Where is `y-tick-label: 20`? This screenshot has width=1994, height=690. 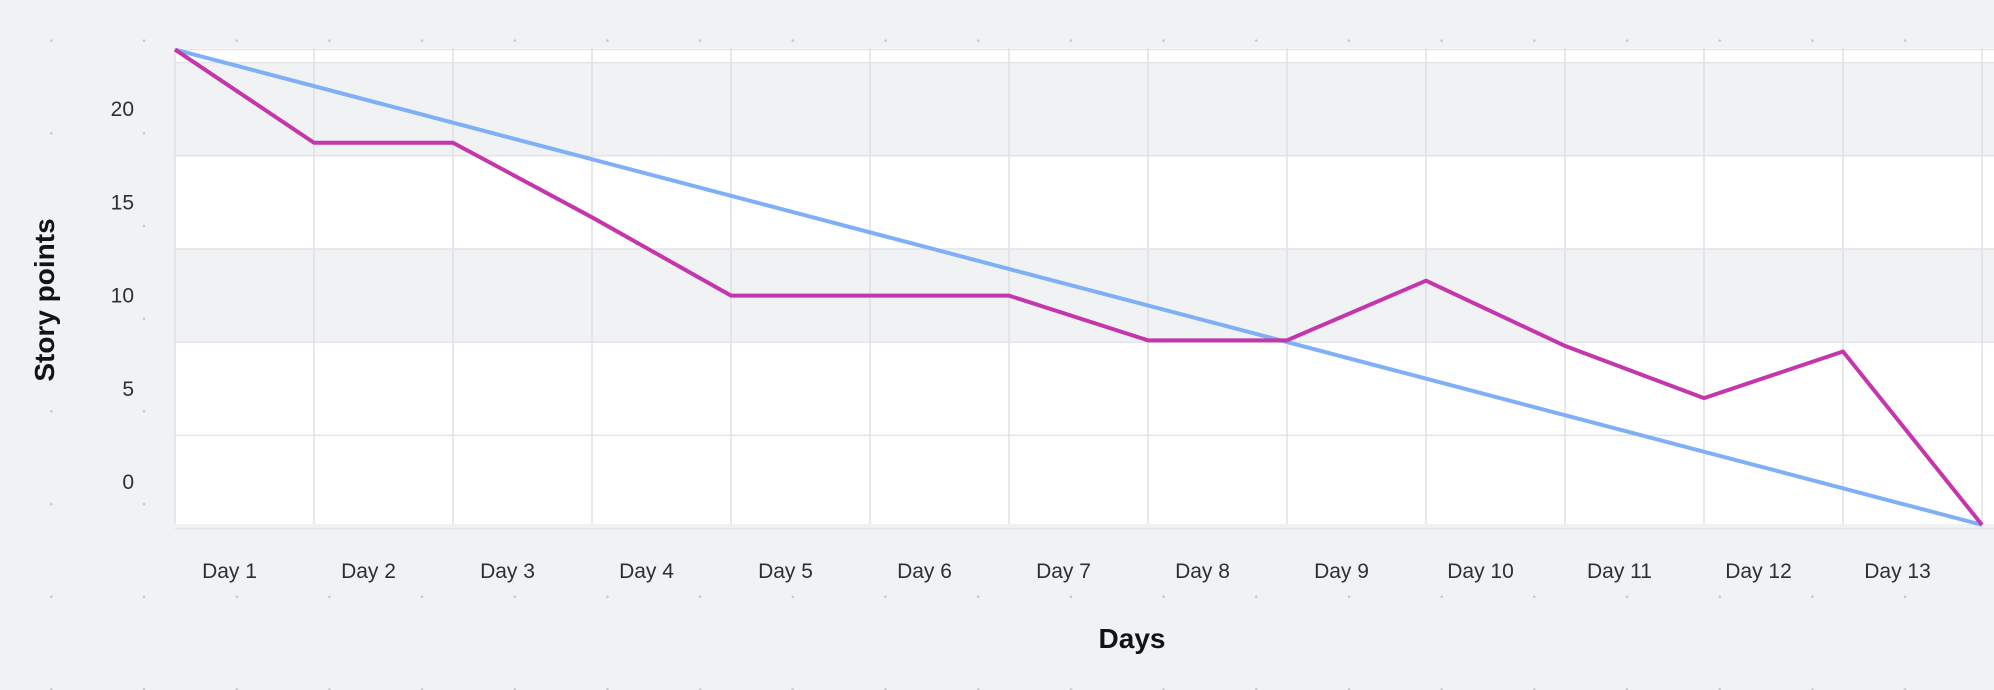 y-tick-label: 20 is located at coordinates (122, 109).